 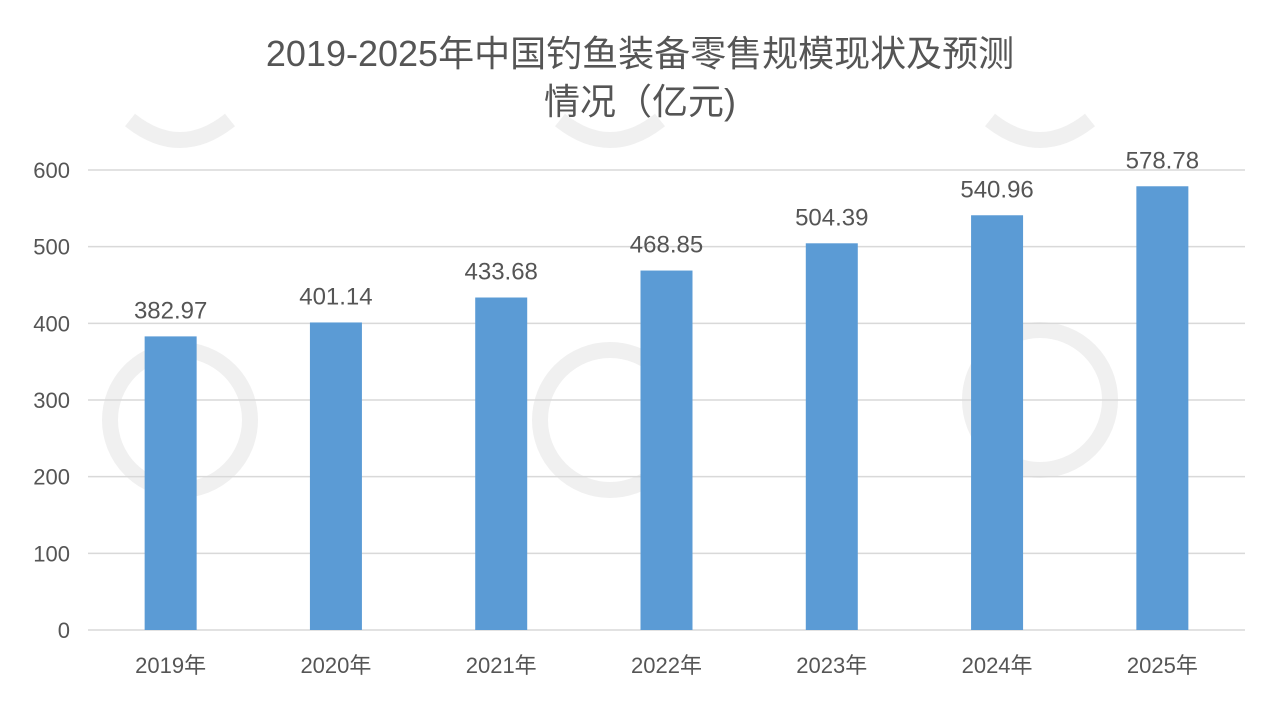 I want to click on x-tick-label: 2020年, so click(x=335, y=665).